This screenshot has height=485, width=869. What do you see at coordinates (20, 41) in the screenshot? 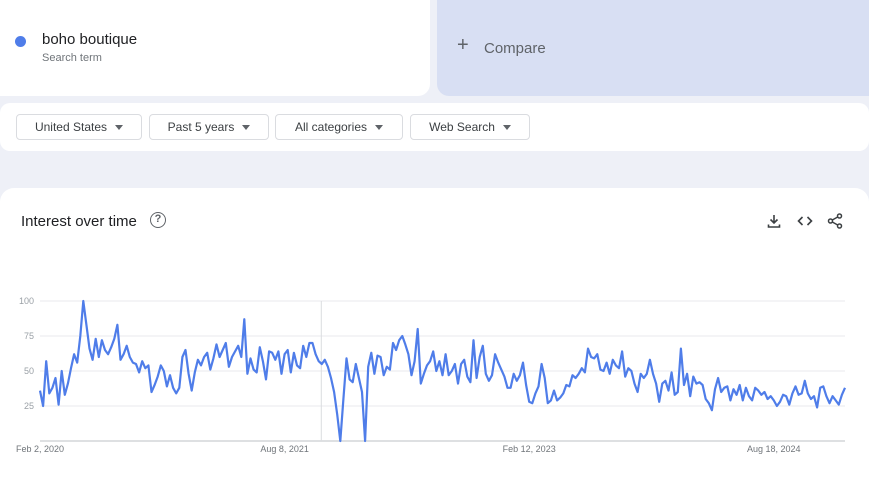
I see `series-color-dot-icon` at bounding box center [20, 41].